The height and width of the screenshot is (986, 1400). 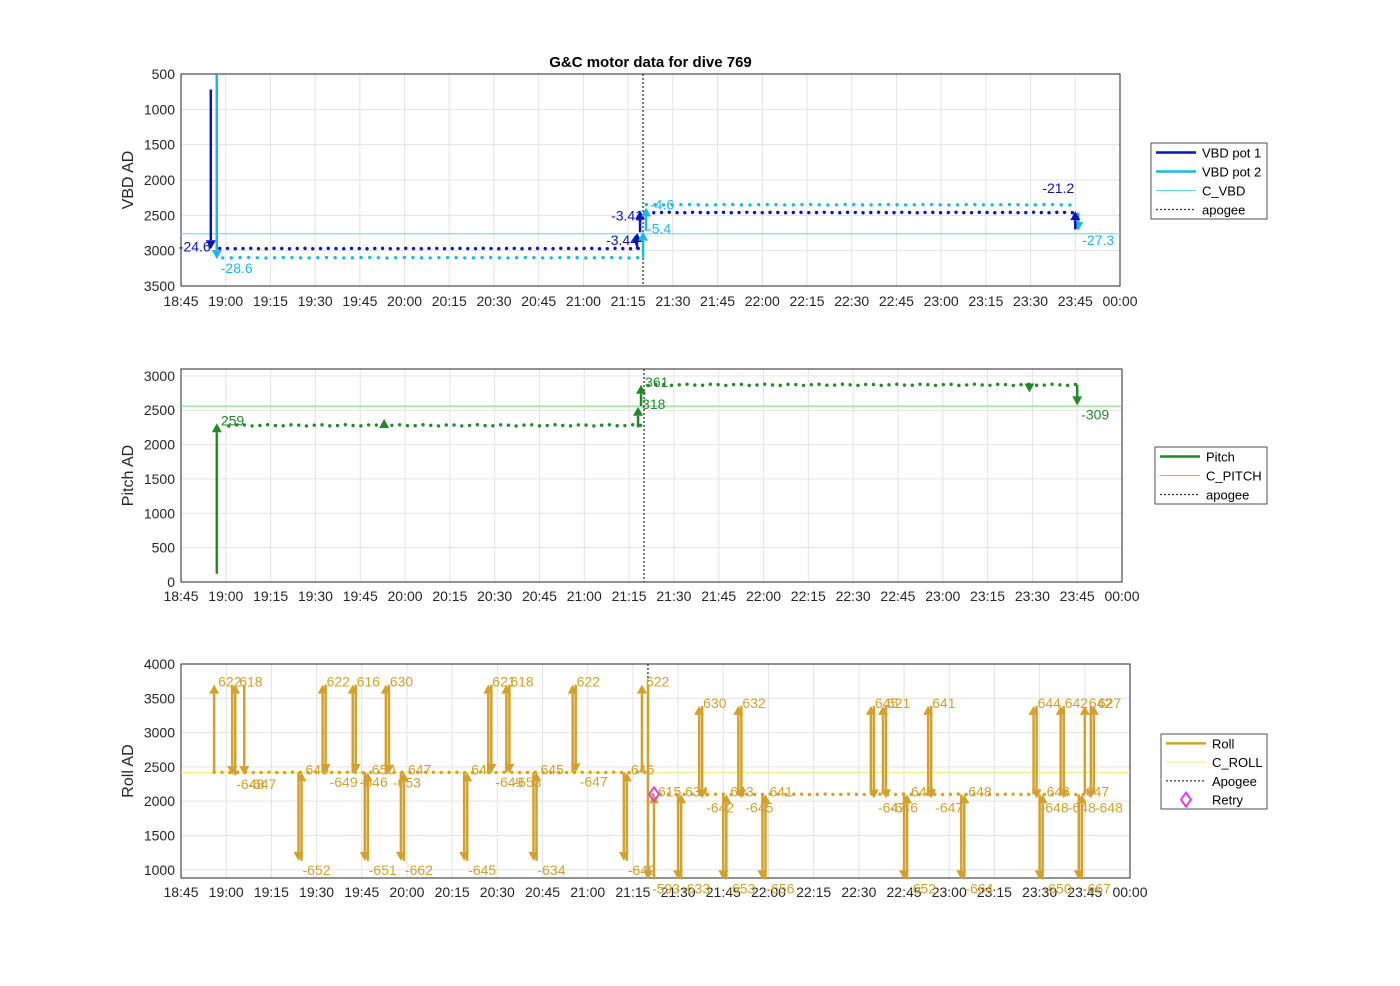 What do you see at coordinates (650, 62) in the screenshot?
I see `chart-title: G&C motor data for dive 769` at bounding box center [650, 62].